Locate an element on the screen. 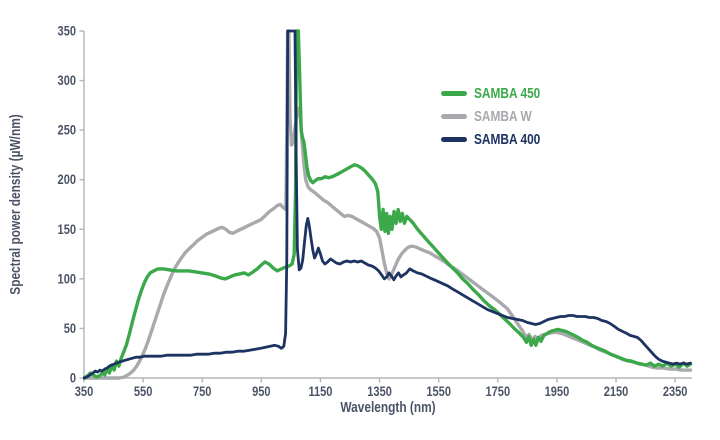 This screenshot has height=440, width=720. x-tick-label: 750 is located at coordinates (202, 391).